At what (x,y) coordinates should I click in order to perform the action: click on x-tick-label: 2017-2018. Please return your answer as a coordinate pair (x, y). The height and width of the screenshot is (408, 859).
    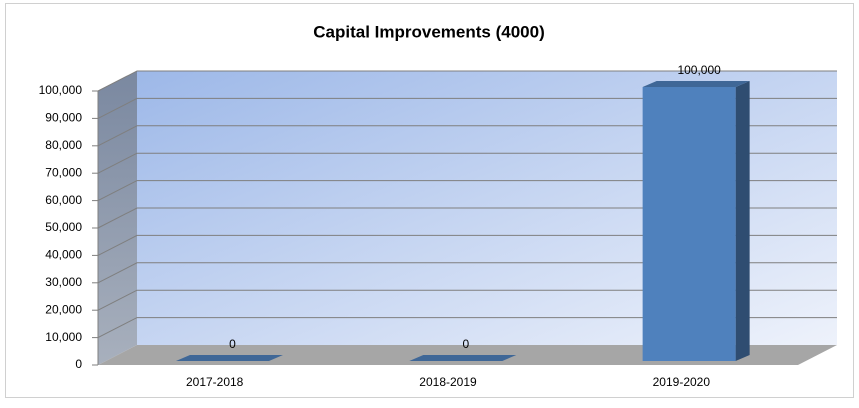
    Looking at the image, I should click on (215, 382).